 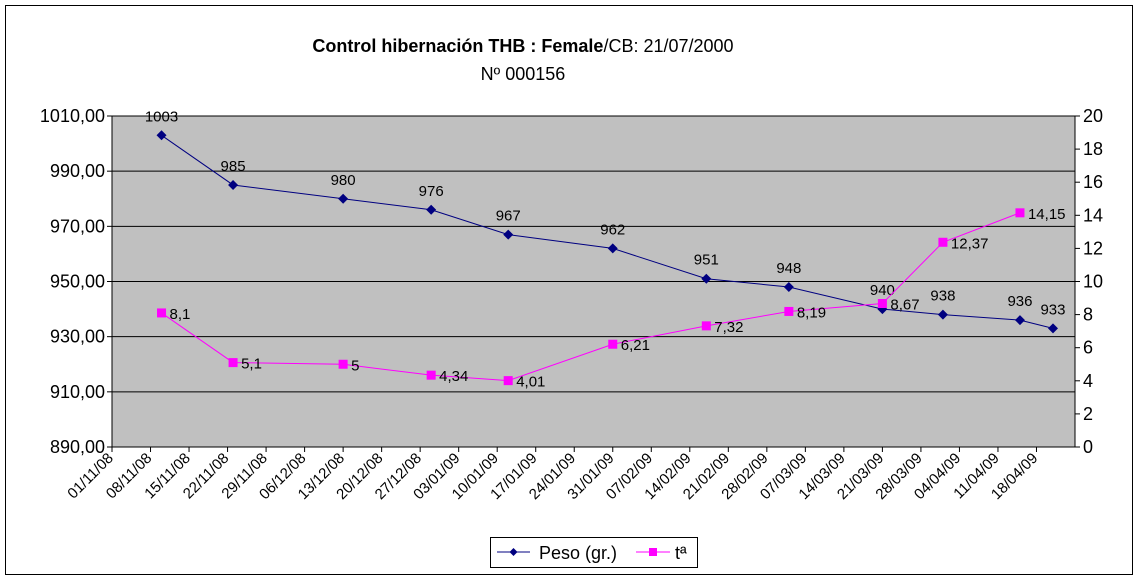 What do you see at coordinates (1052, 309) in the screenshot?
I see `data-label-peso: 933` at bounding box center [1052, 309].